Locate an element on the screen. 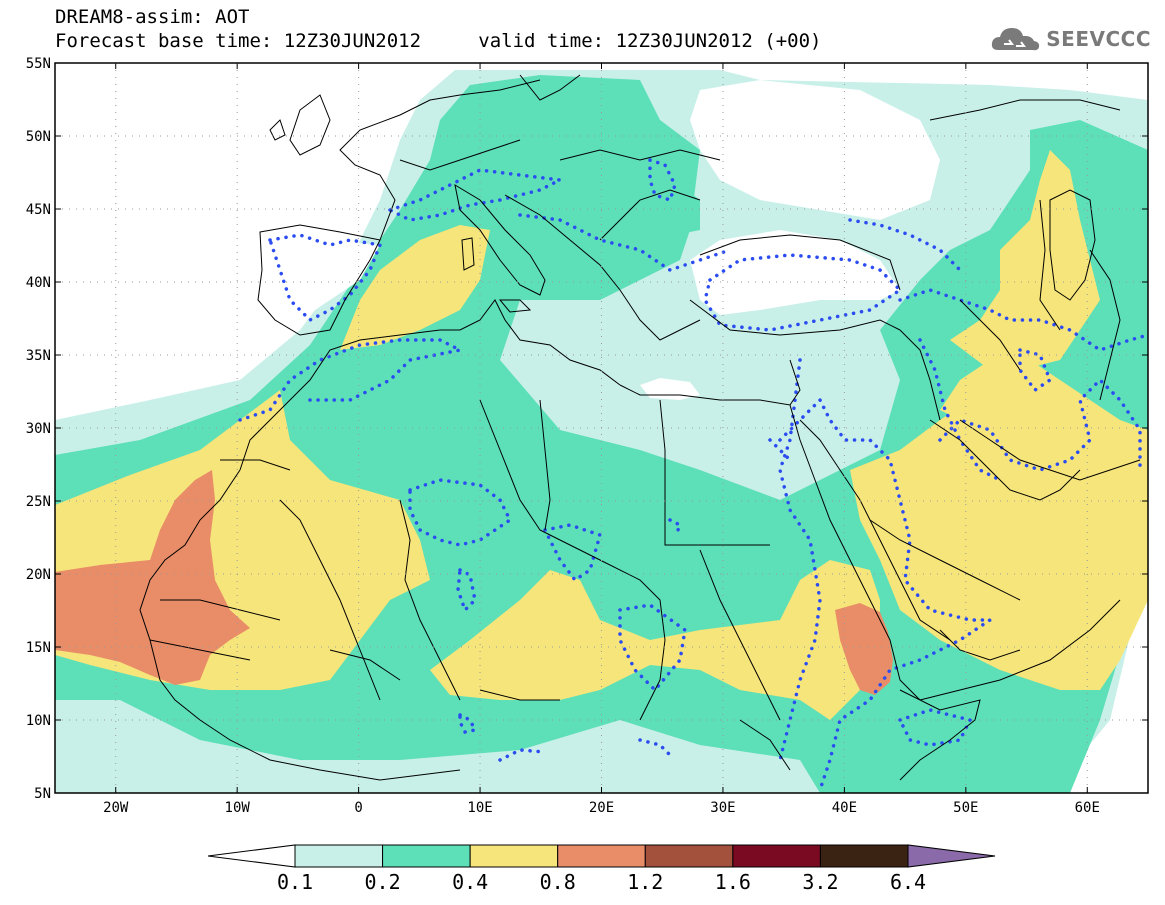  contour-congo is located at coordinates (655, 747).